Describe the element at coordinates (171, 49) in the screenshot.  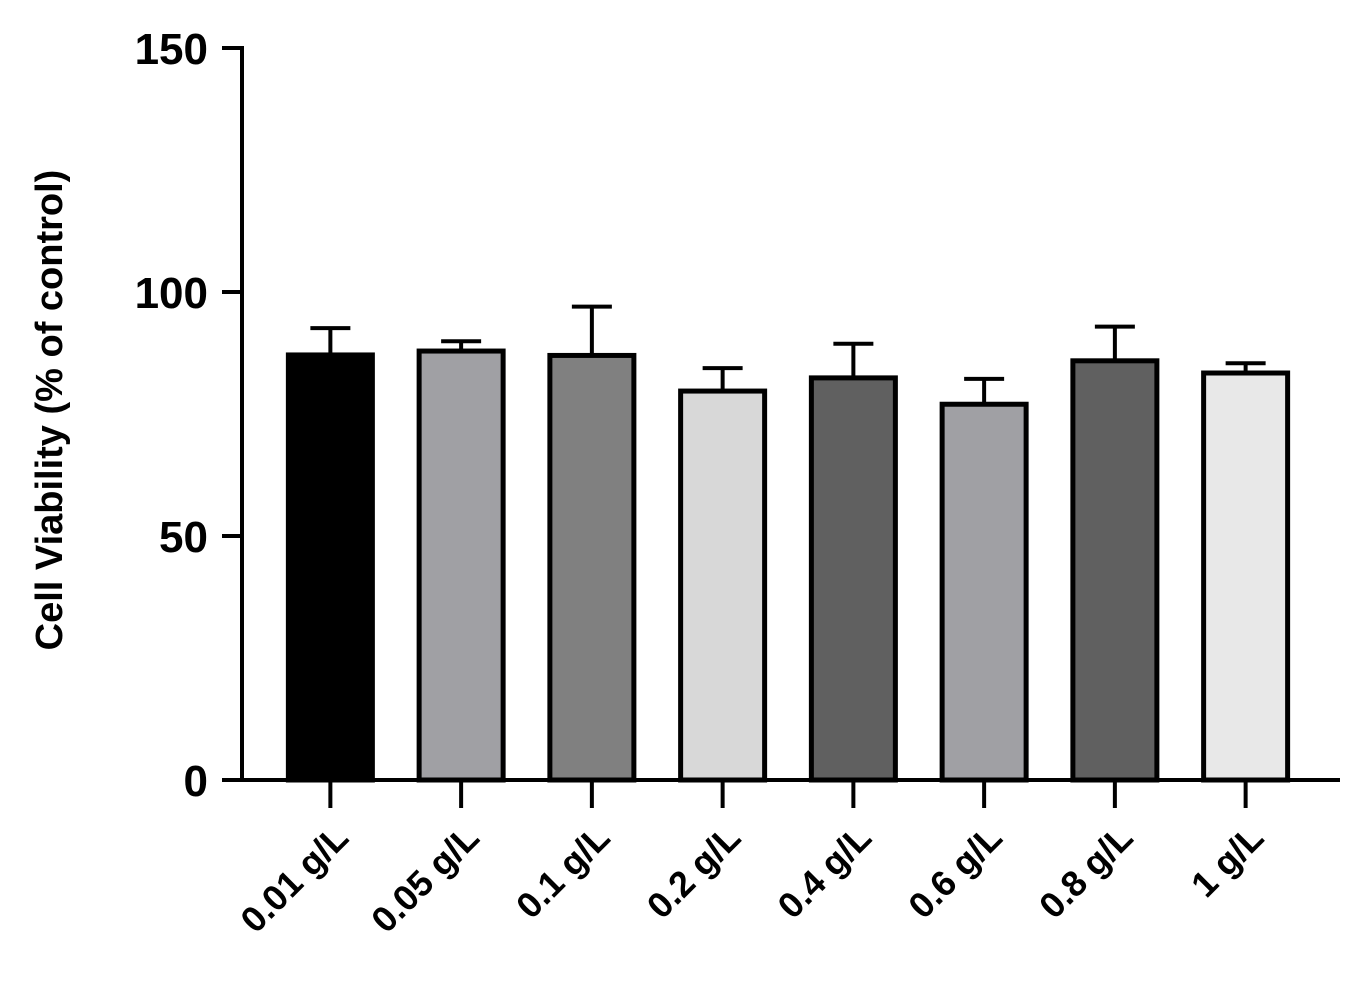
I see `y-tick-label: 150` at that location.